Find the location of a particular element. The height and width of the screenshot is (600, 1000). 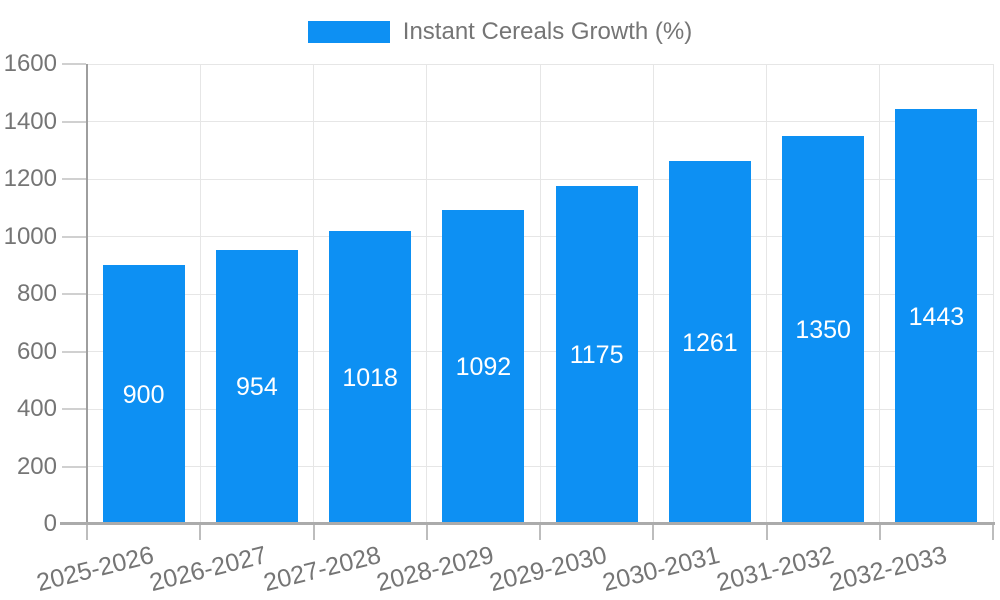

bar: 1092 is located at coordinates (483, 367).